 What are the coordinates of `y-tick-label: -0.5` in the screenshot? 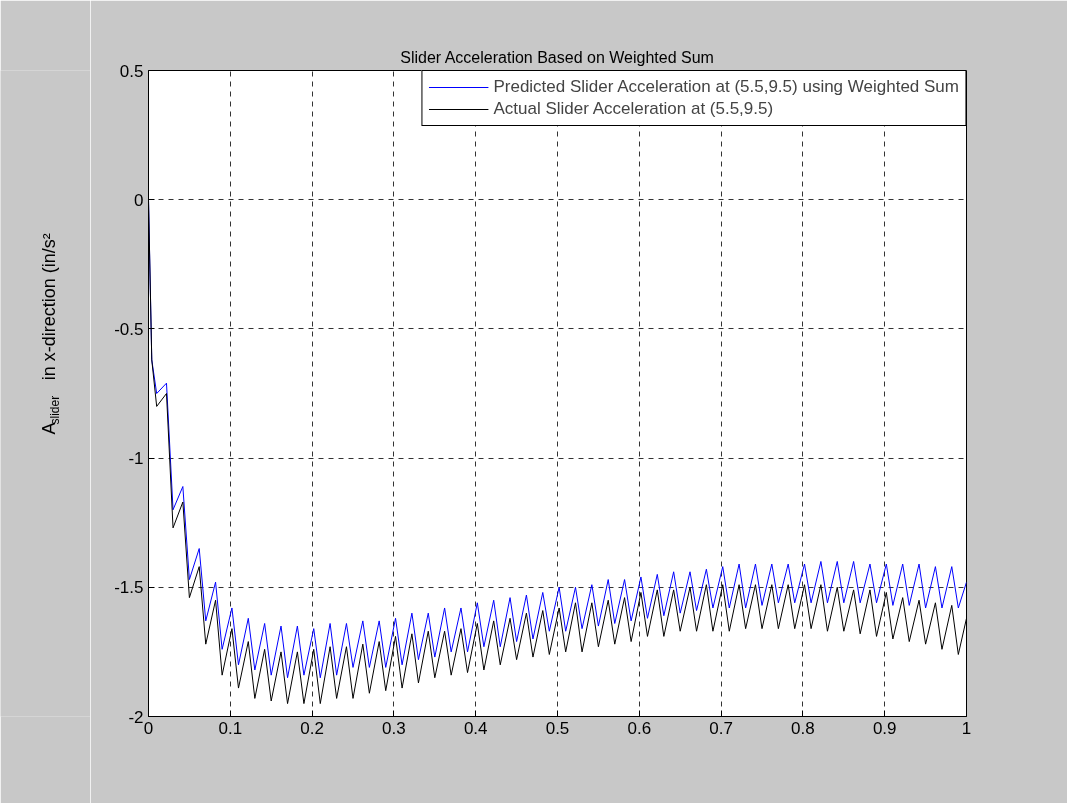 It's located at (129, 329).